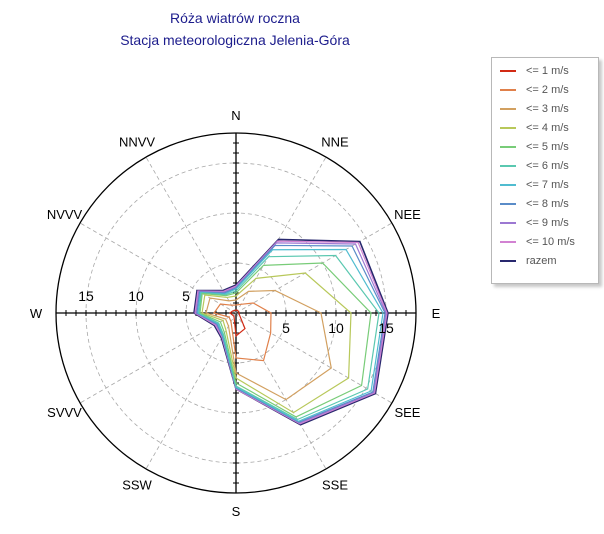 This screenshot has width=604, height=534. What do you see at coordinates (235, 40) in the screenshot?
I see `chart-subtitle: Stacja meteorologiczna Jelenia-Góra` at bounding box center [235, 40].